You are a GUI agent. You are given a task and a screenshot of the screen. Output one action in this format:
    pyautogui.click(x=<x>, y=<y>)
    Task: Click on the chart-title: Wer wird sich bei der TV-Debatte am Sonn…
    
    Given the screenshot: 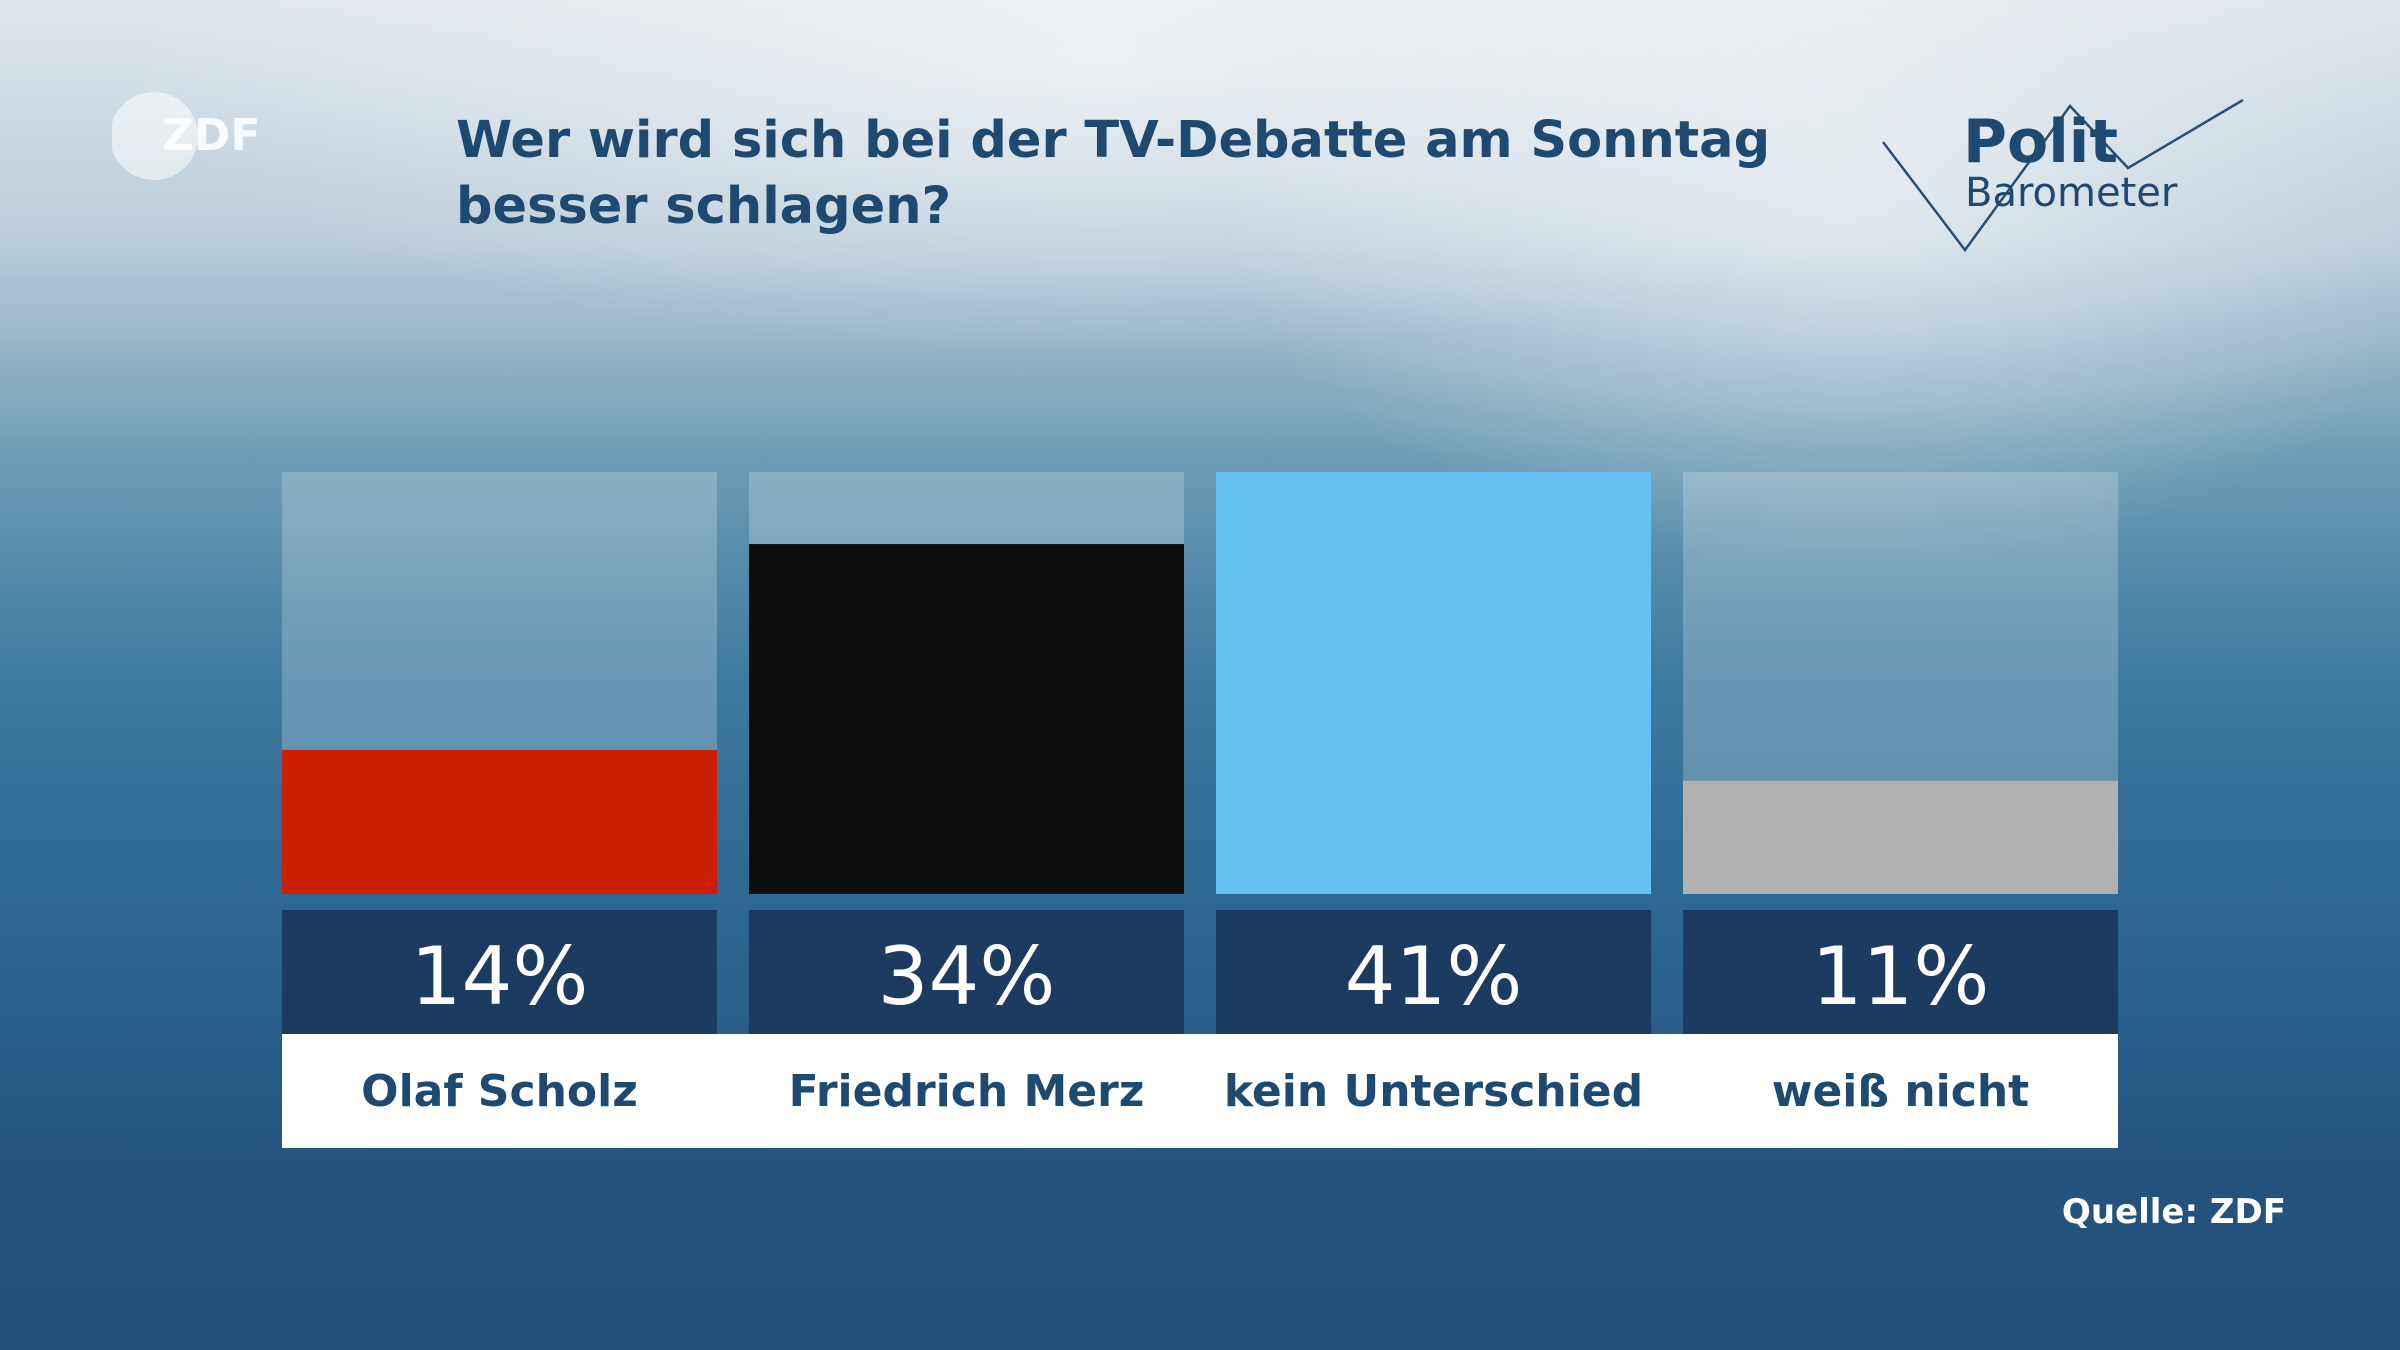 What is the action you would take?
    pyautogui.click(x=1113, y=173)
    